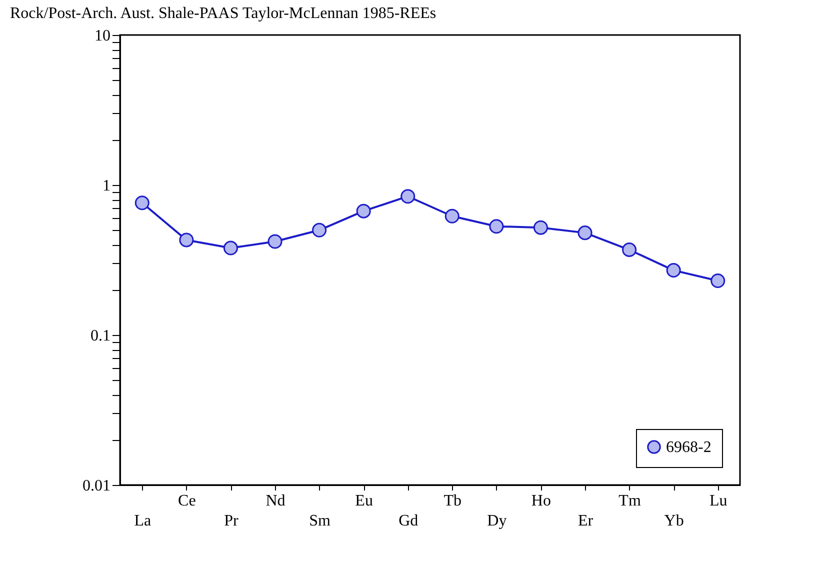  I want to click on x-tick-label: Lu, so click(718, 501).